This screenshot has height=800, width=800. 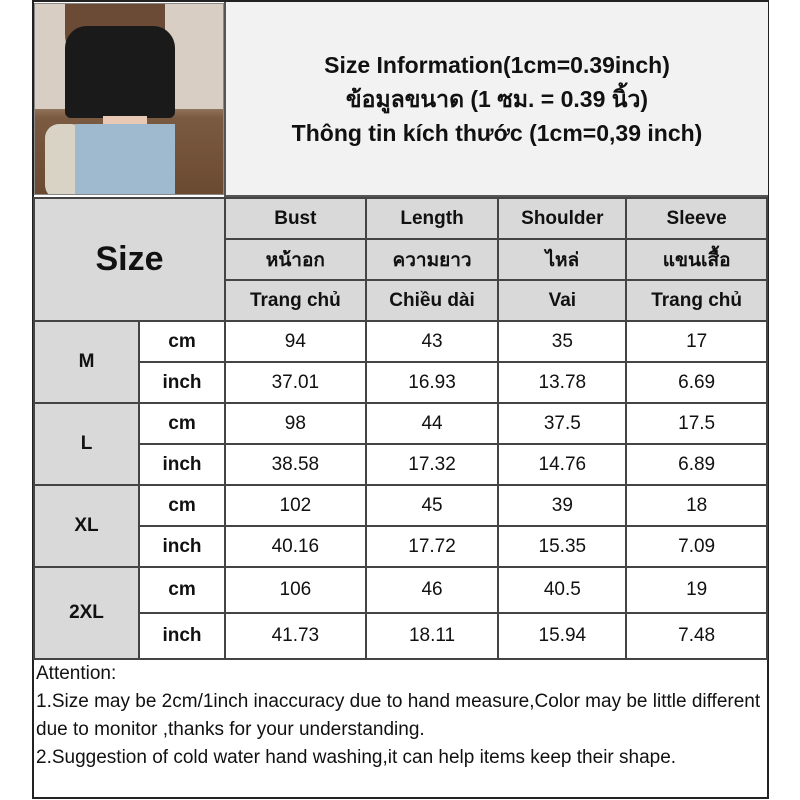 I want to click on product-photo, so click(x=129, y=99).